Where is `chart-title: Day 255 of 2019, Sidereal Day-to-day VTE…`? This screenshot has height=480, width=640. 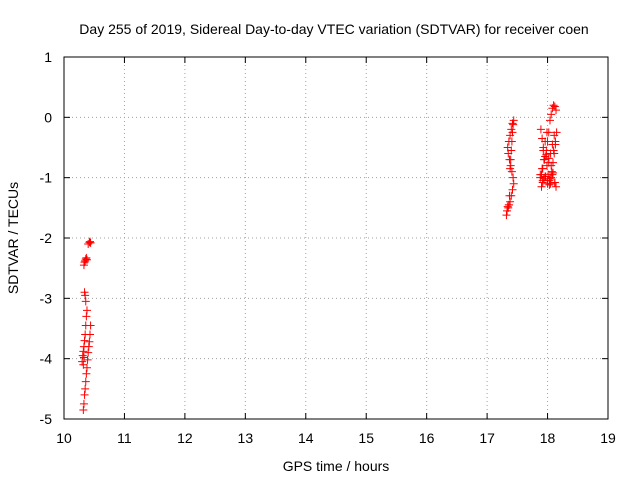 chart-title: Day 255 of 2019, Sidereal Day-to-day VTE… is located at coordinates (333, 29).